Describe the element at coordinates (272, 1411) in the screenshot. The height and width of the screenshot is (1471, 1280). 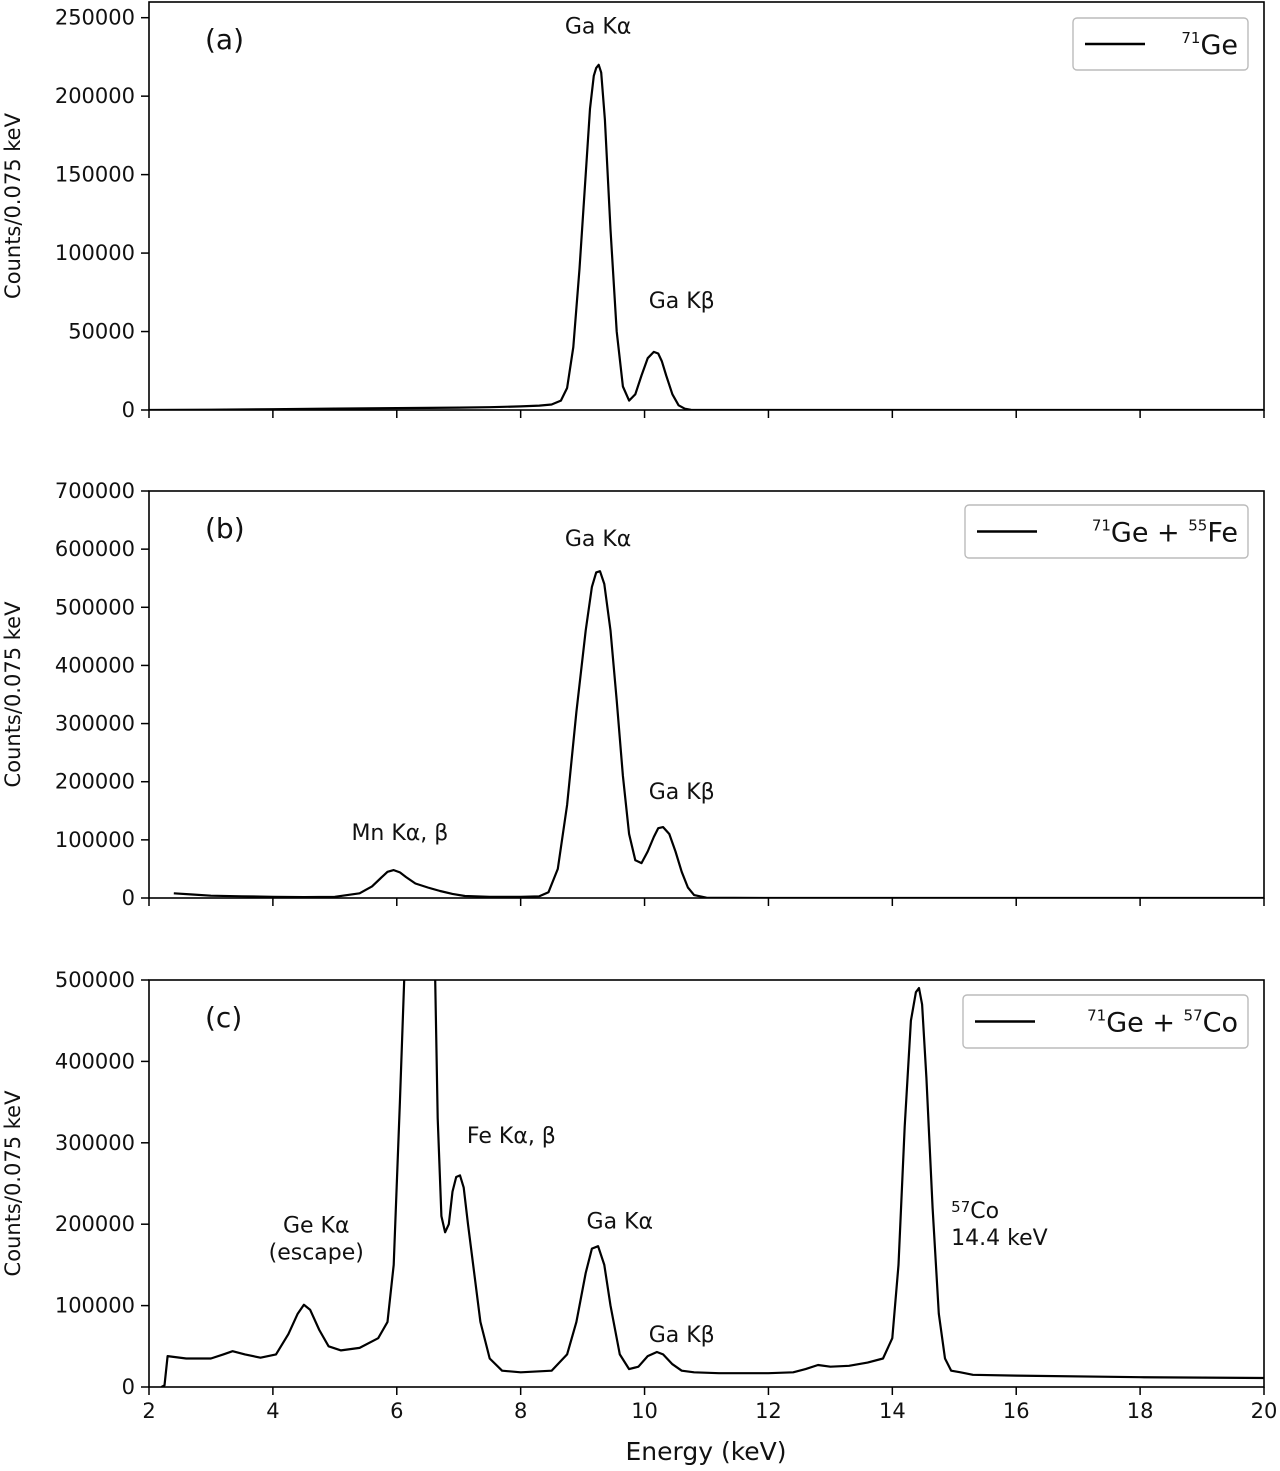
I see `x-tick-label: 4` at that location.